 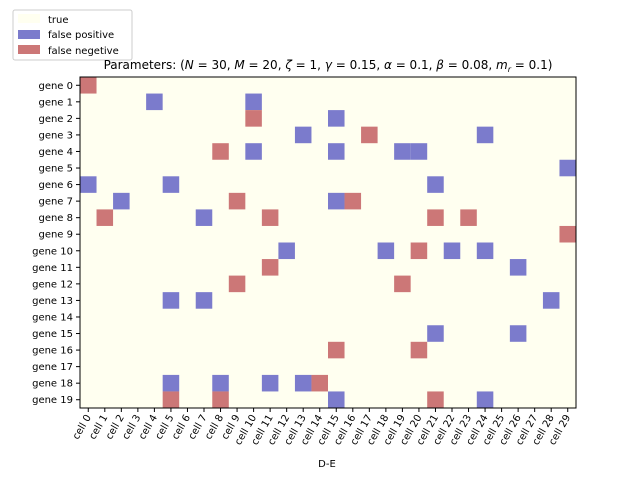 I want to click on y-tick-label: gene 8, so click(x=55, y=218).